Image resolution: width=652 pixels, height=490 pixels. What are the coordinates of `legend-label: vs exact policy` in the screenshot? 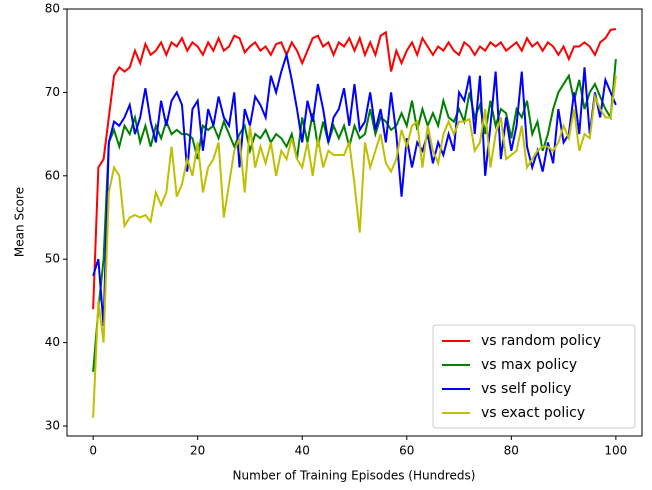 It's located at (533, 413).